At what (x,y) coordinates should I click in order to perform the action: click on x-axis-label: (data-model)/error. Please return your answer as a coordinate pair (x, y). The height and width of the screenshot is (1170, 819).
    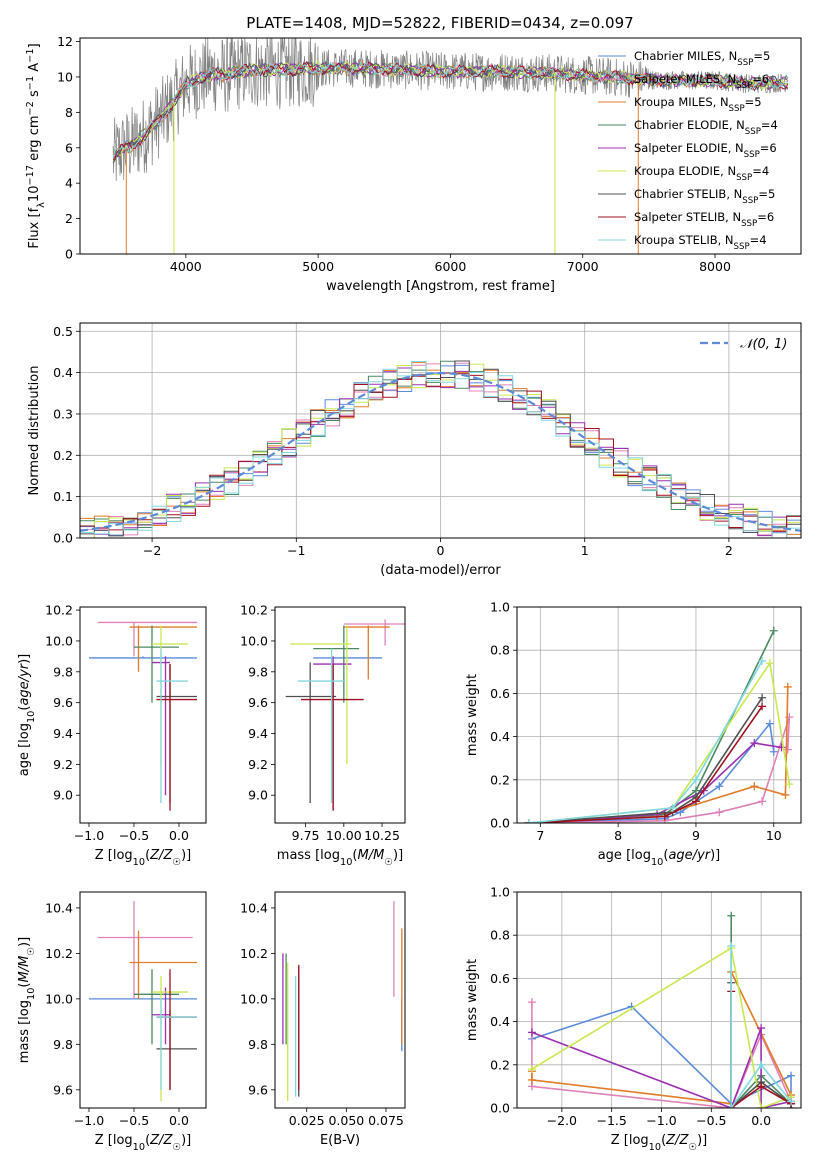
    Looking at the image, I should click on (440, 570).